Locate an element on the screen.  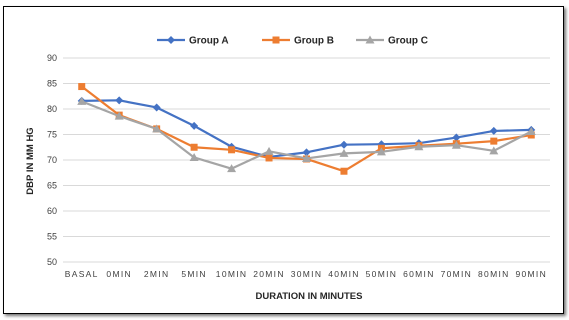
x-tick-label: 60MIN is located at coordinates (419, 274).